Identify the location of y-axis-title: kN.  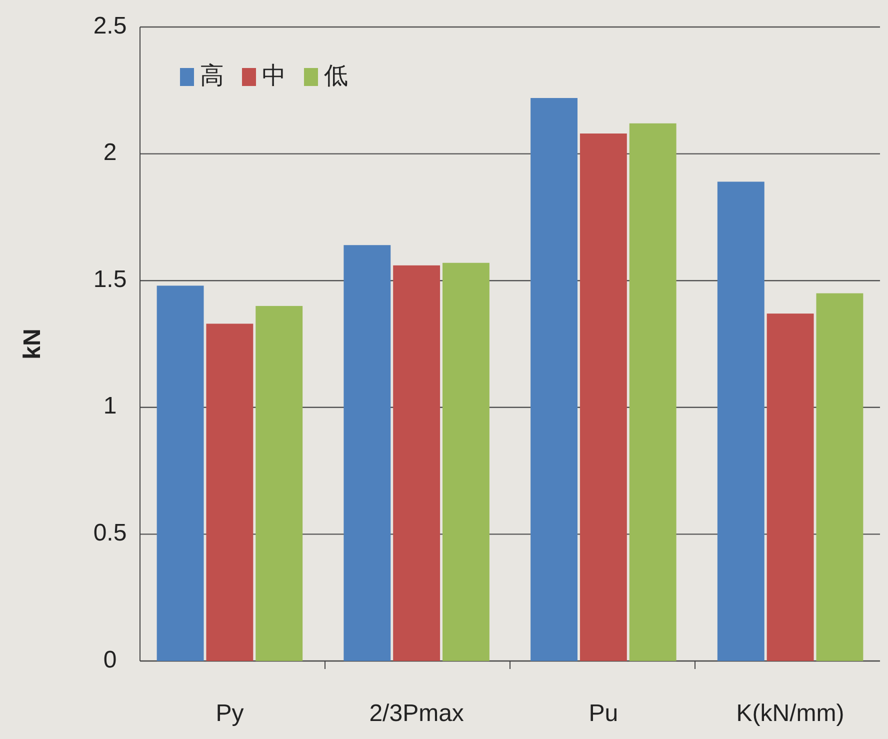
(32, 344).